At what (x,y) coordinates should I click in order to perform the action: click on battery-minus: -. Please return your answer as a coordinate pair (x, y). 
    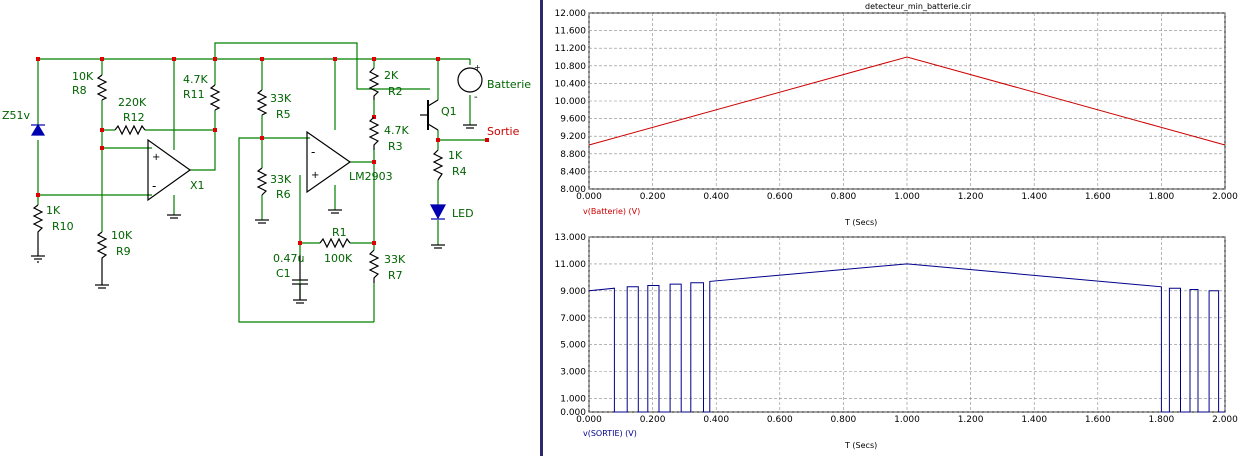
    Looking at the image, I should click on (476, 97).